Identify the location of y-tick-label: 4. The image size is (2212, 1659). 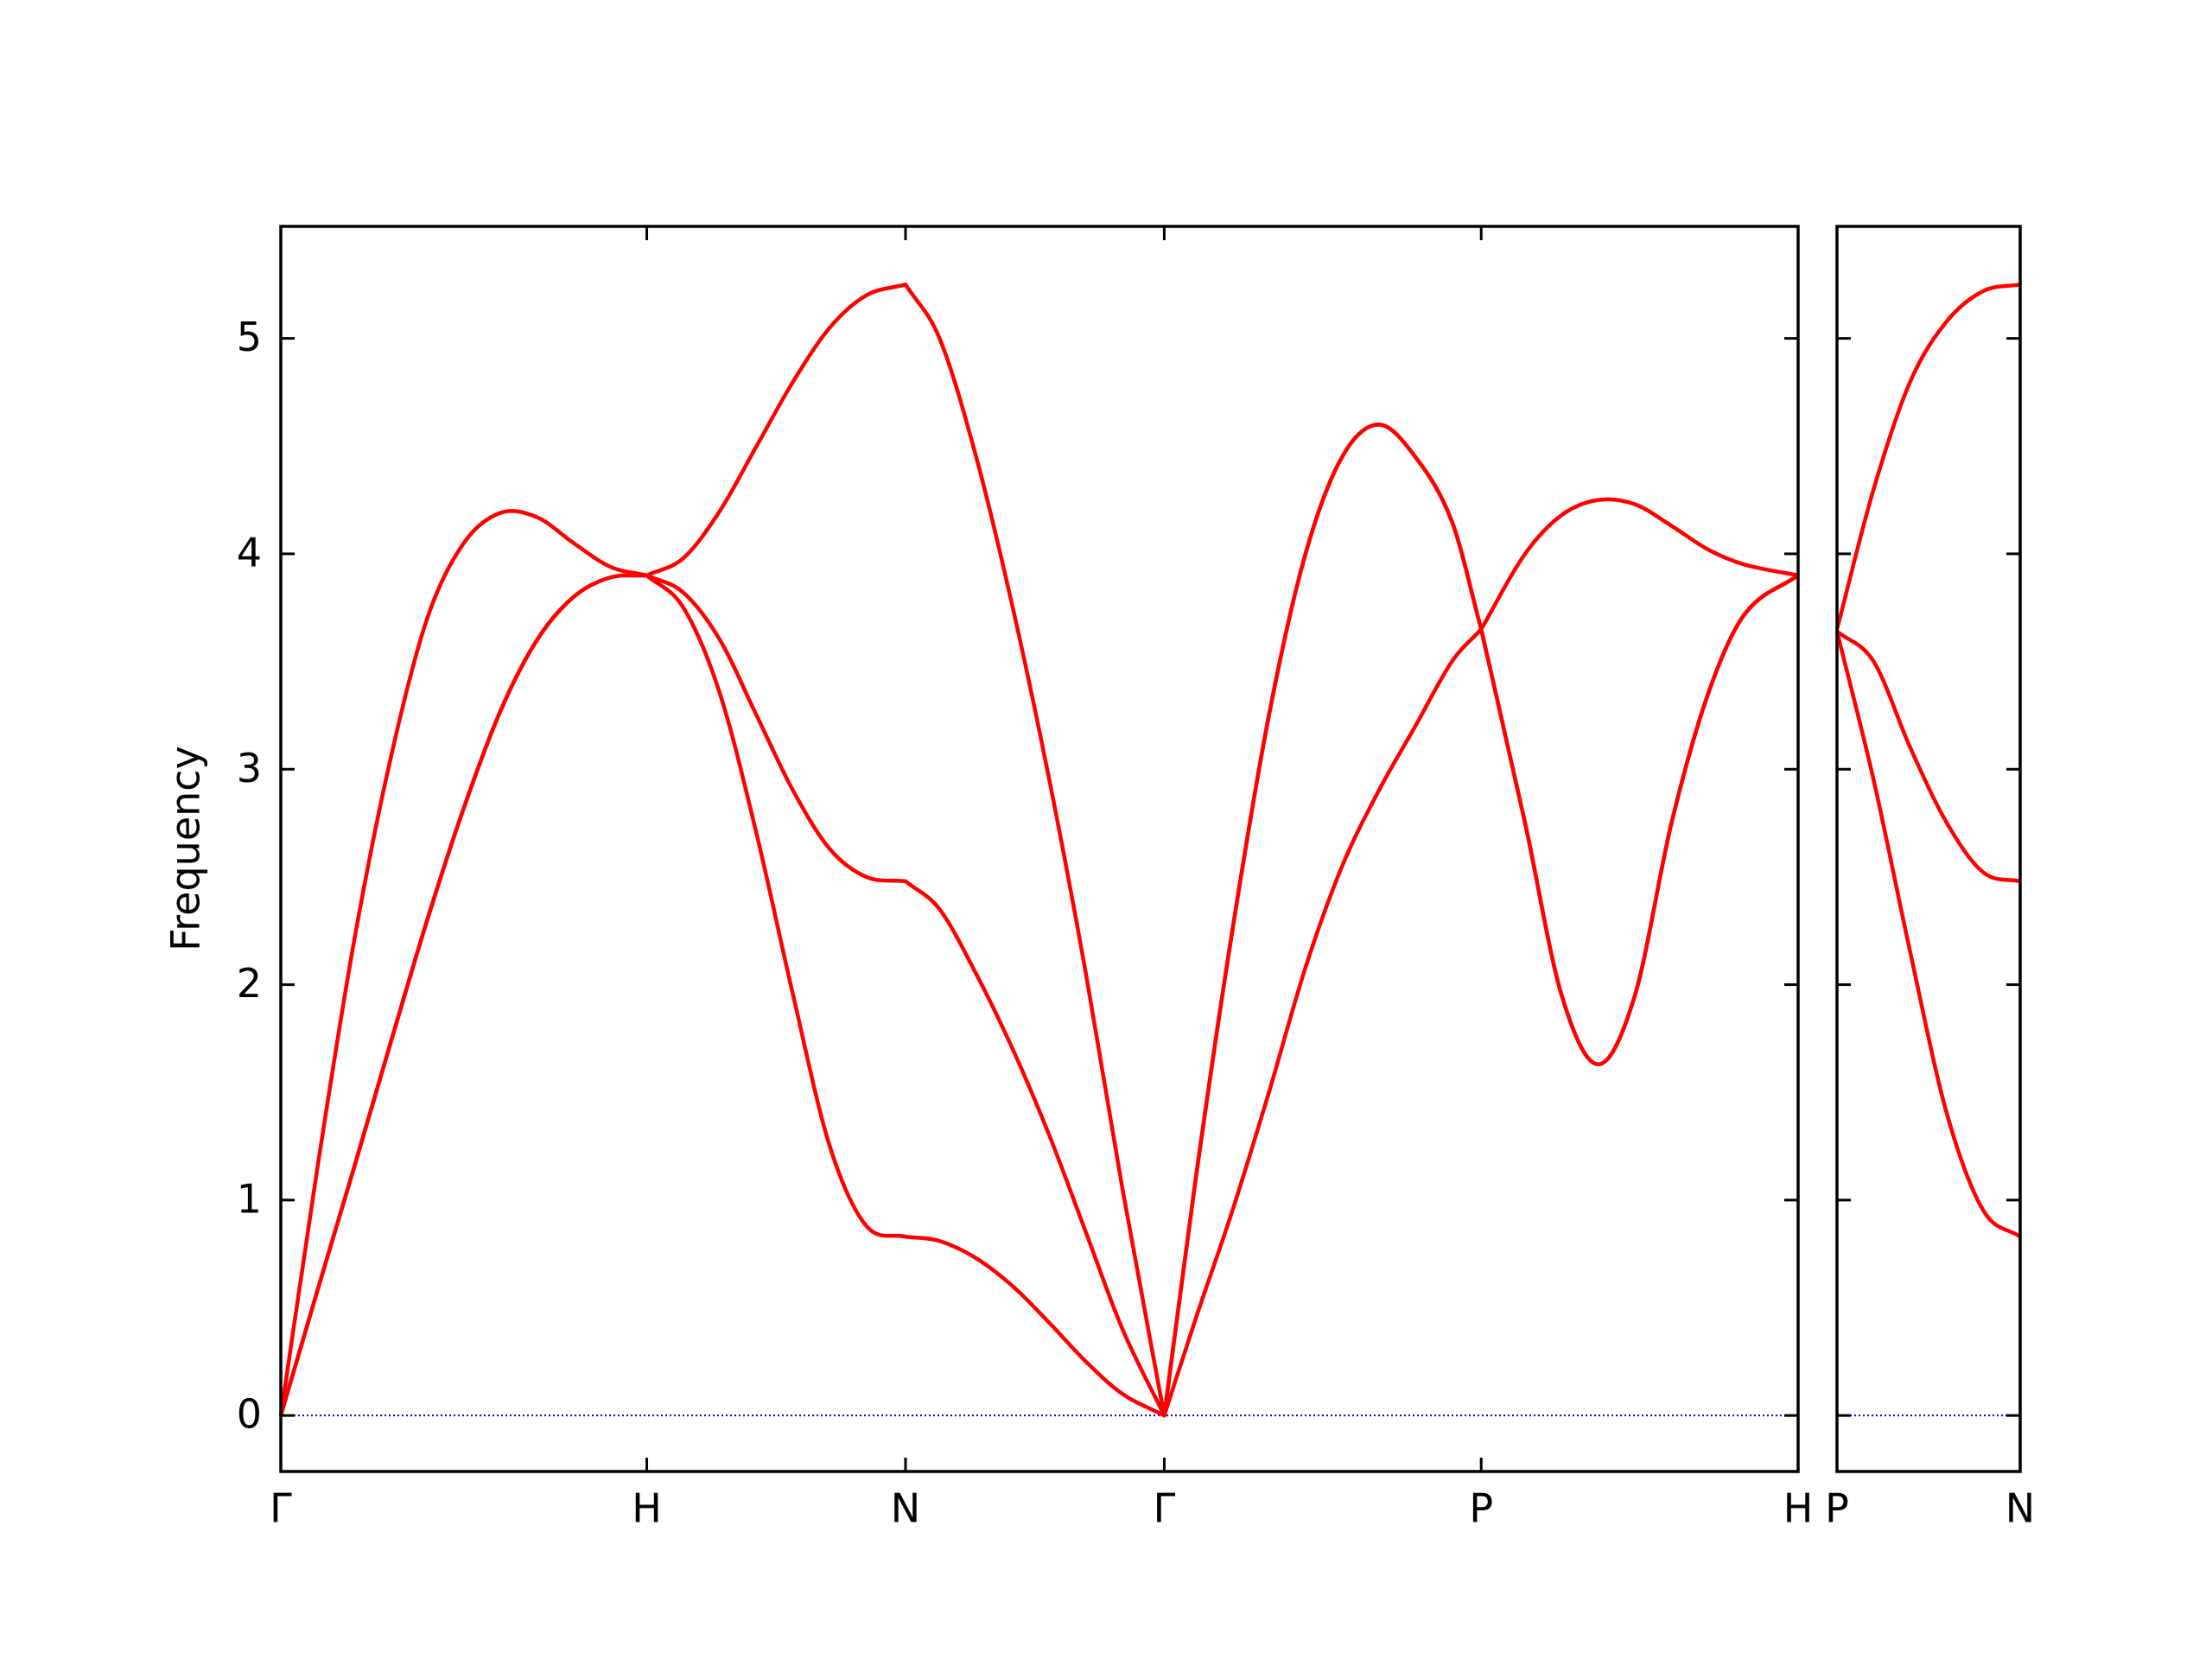
(249, 552).